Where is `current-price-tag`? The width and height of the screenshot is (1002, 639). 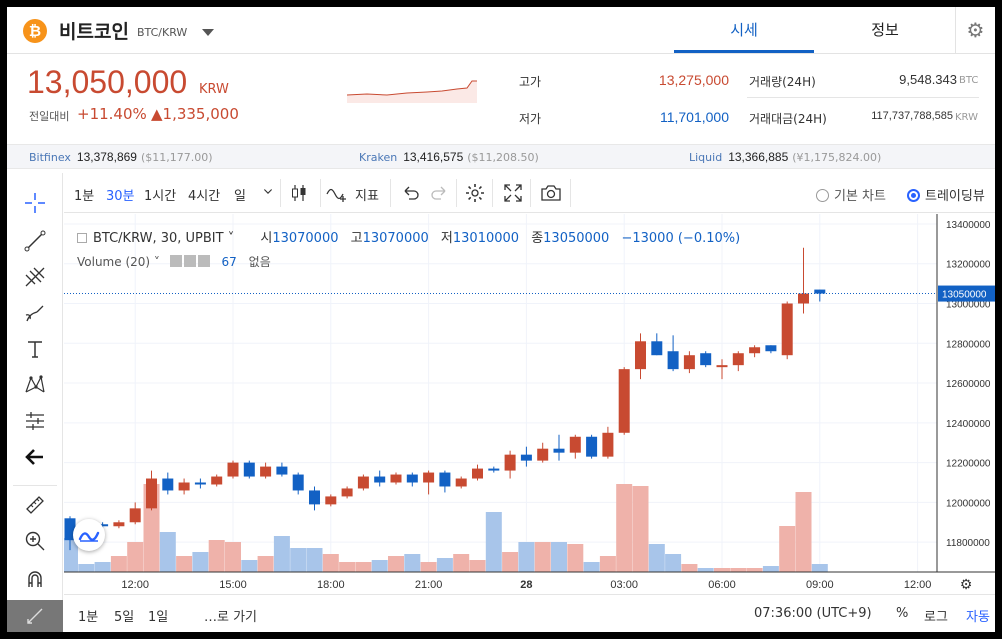
current-price-tag is located at coordinates (966, 293).